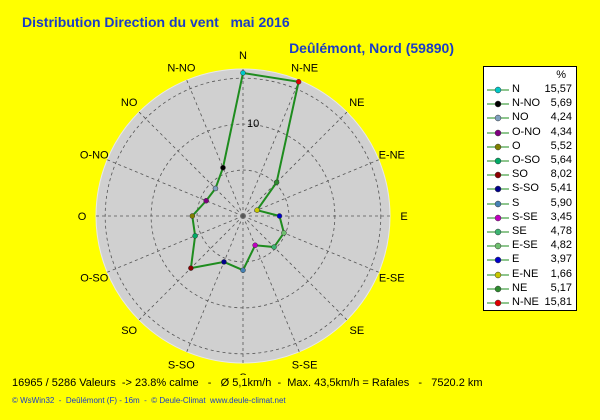 The image size is (600, 420). What do you see at coordinates (561, 174) in the screenshot?
I see `legend-value: 8,02` at bounding box center [561, 174].